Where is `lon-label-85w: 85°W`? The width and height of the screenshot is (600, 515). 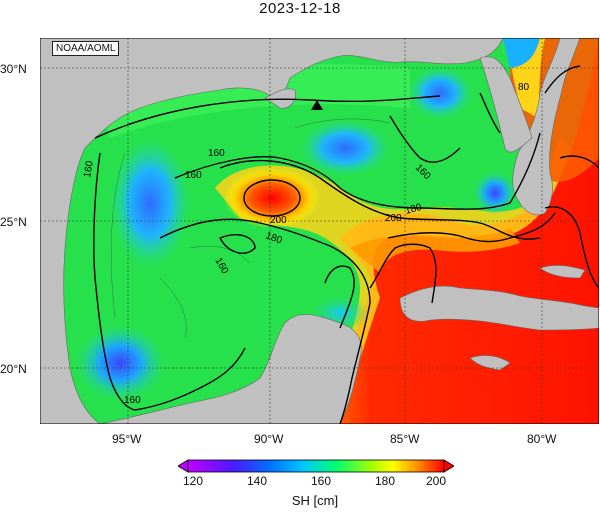
lon-label-85w: 85°W is located at coordinates (405, 439).